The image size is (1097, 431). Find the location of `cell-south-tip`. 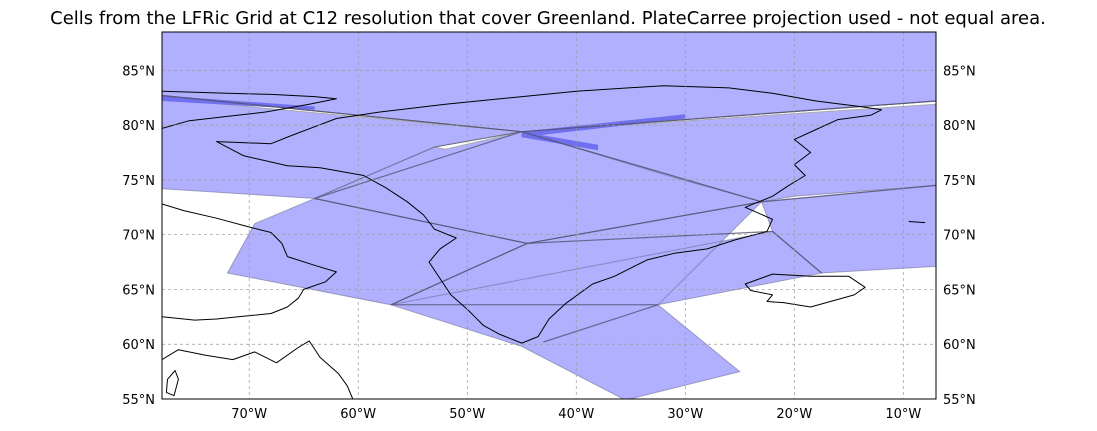

cell-south-tip is located at coordinates (565, 351).